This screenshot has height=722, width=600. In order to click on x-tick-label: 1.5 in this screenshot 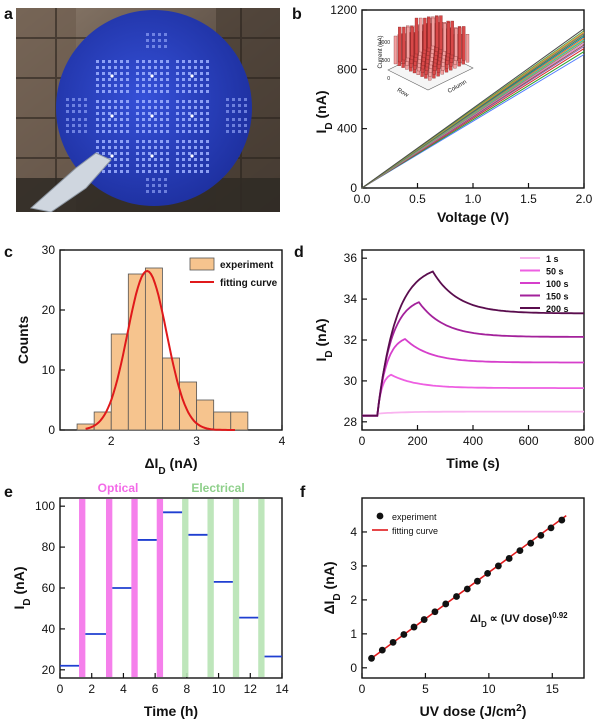, I will do `click(528, 199)`.